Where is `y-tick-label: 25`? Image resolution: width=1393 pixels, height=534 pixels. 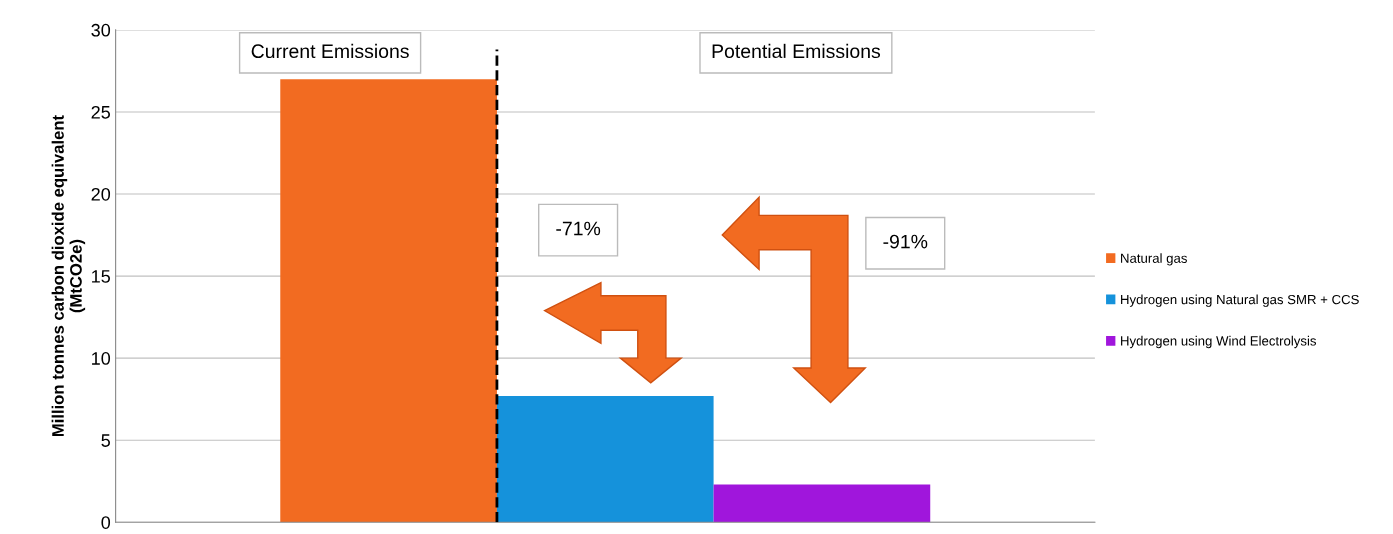
y-tick-label: 25 is located at coordinates (100, 112).